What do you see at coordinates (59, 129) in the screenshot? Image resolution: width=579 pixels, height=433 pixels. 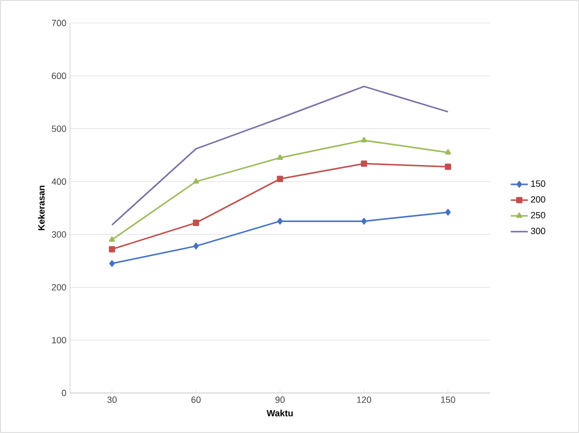 I see `y-tick-label: 500` at bounding box center [59, 129].